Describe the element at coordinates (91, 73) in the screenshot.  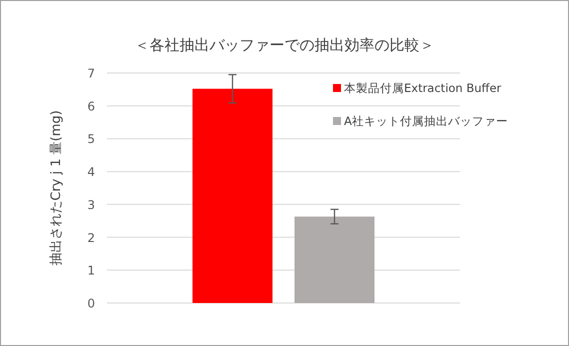
I see `y-tick-label: 7` at that location.